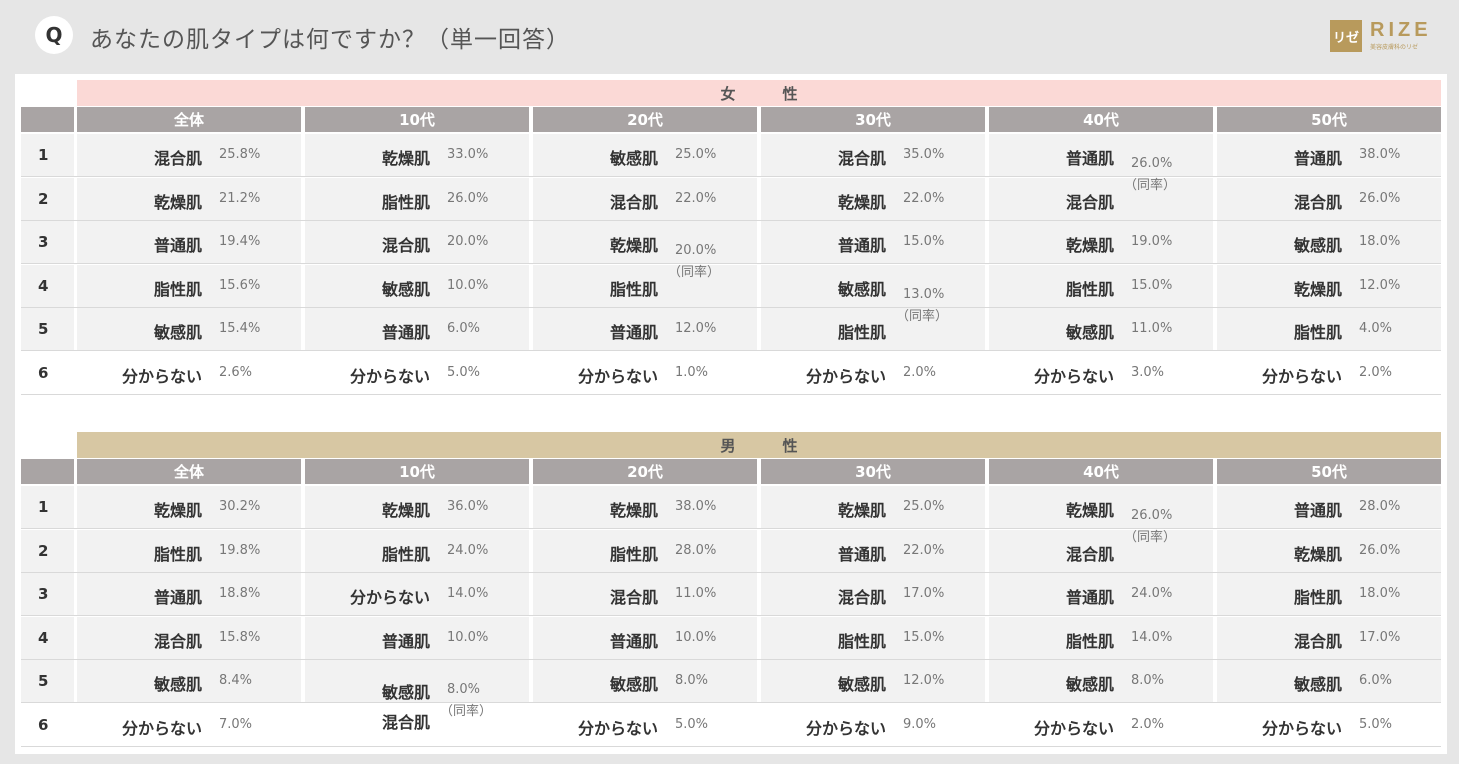 The image size is (1459, 764). Describe the element at coordinates (330, 40) in the screenshot. I see `question-title: あなたの肌タイプは何ですか？（単一回答）` at that location.